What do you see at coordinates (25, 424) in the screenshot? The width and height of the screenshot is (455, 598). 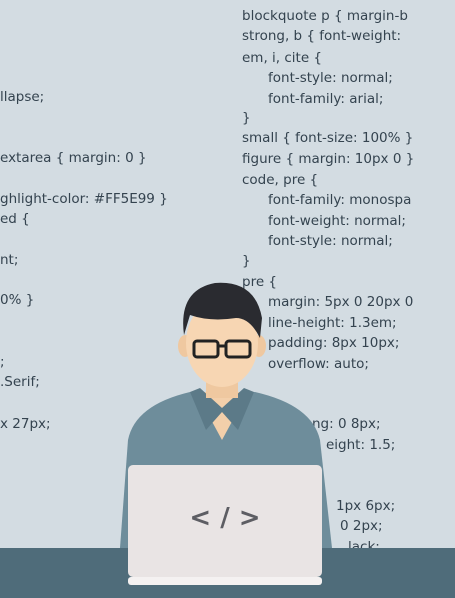 I see `code-line: x 27px;` at bounding box center [25, 424].